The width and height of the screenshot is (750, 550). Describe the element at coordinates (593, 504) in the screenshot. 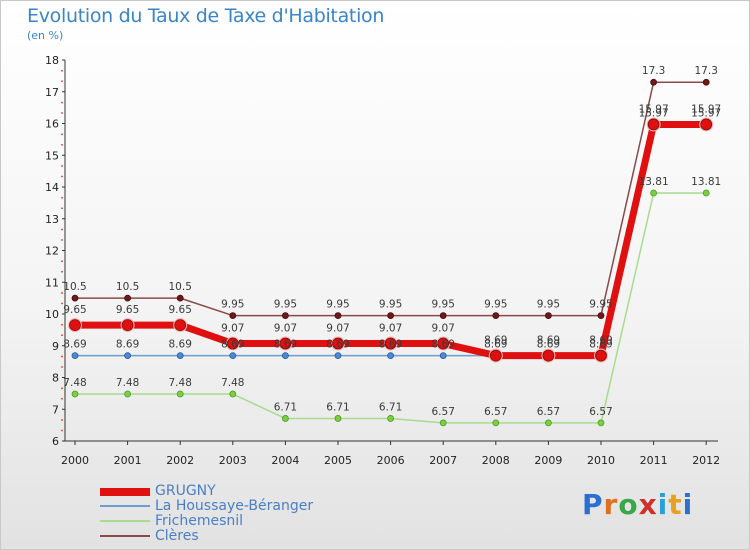

I see `logo-letter: P` at that location.